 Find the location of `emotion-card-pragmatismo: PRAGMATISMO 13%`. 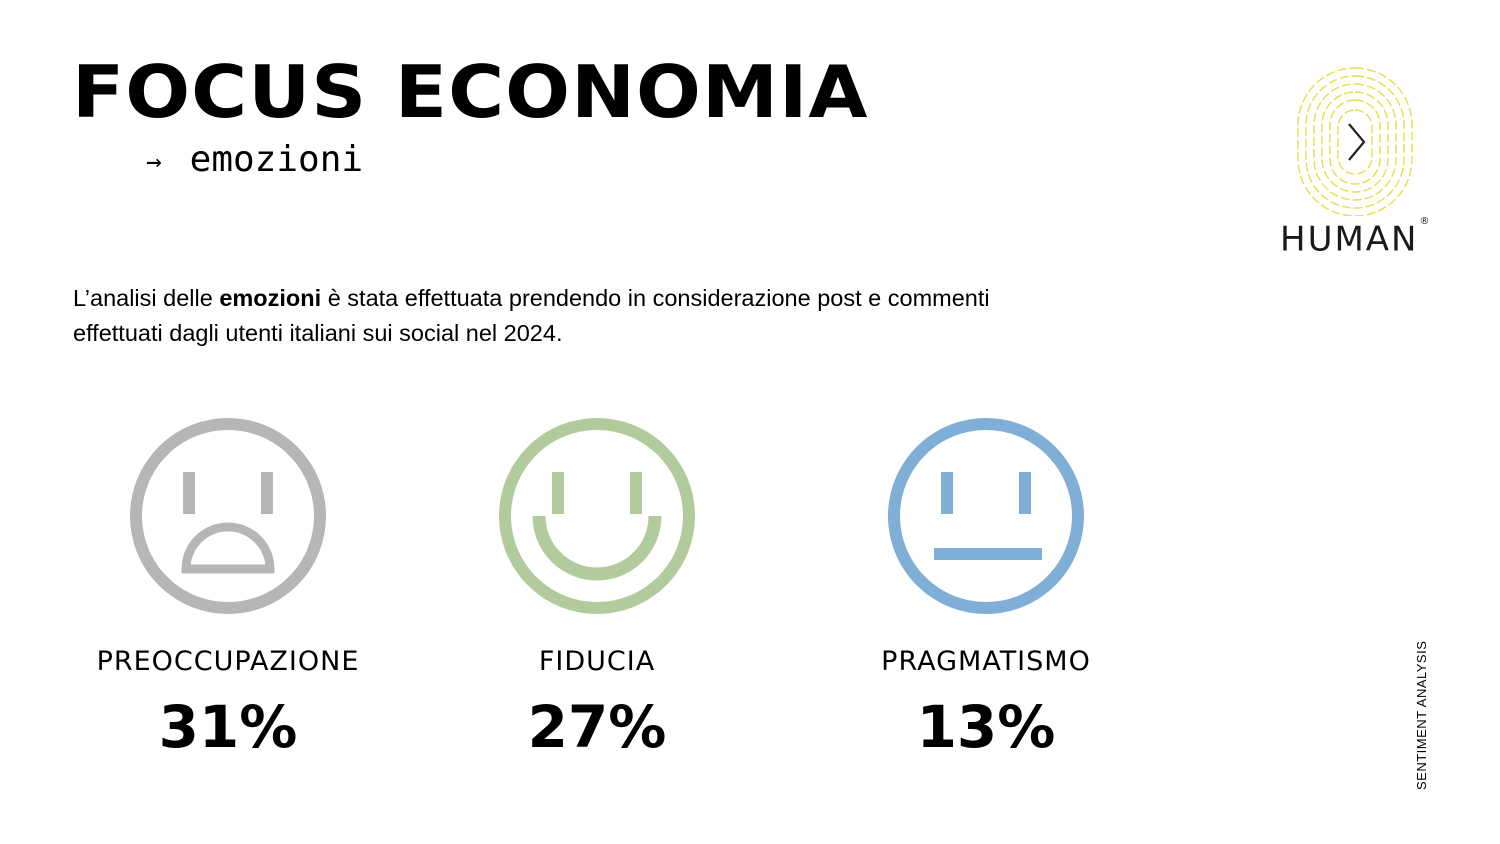

emotion-card-pragmatismo: PRAGMATISMO 13% is located at coordinates (986, 588).